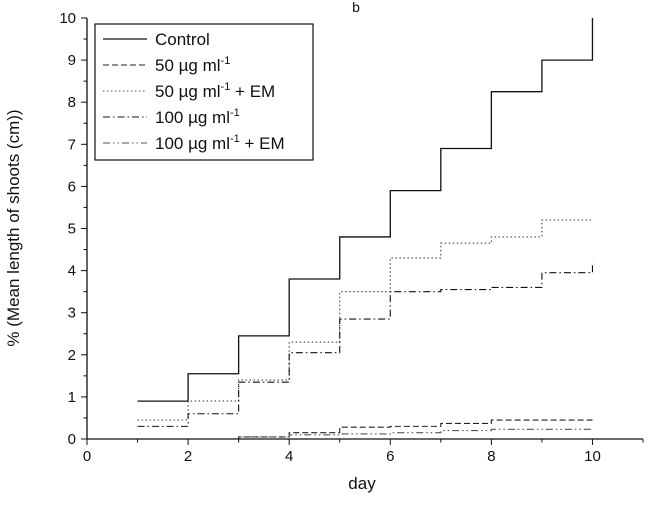  I want to click on legend-label-5: 100 µg ml-1 + EM, so click(220, 143).